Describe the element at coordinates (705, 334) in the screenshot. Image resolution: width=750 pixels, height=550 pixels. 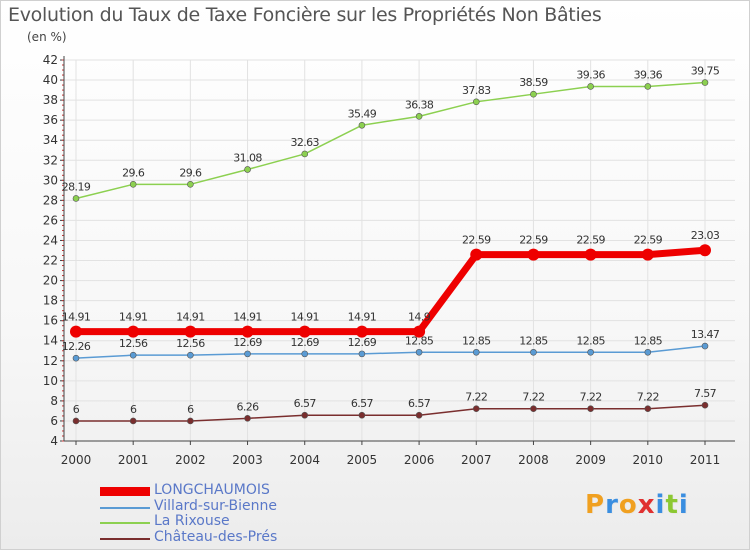
I see `data-label: 13.47` at that location.